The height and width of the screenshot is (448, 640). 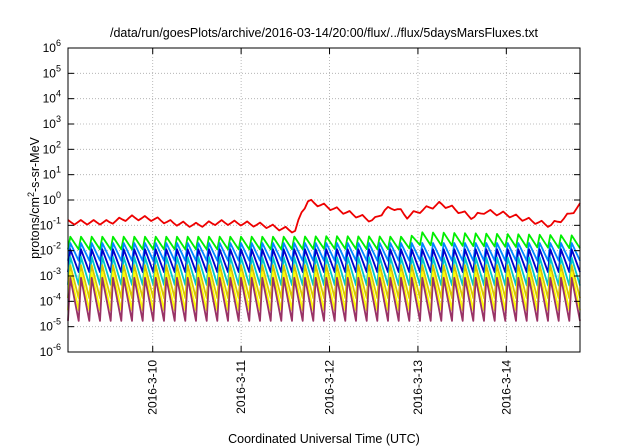 I want to click on x-tick-label: 2016-3-14, so click(x=506, y=387).